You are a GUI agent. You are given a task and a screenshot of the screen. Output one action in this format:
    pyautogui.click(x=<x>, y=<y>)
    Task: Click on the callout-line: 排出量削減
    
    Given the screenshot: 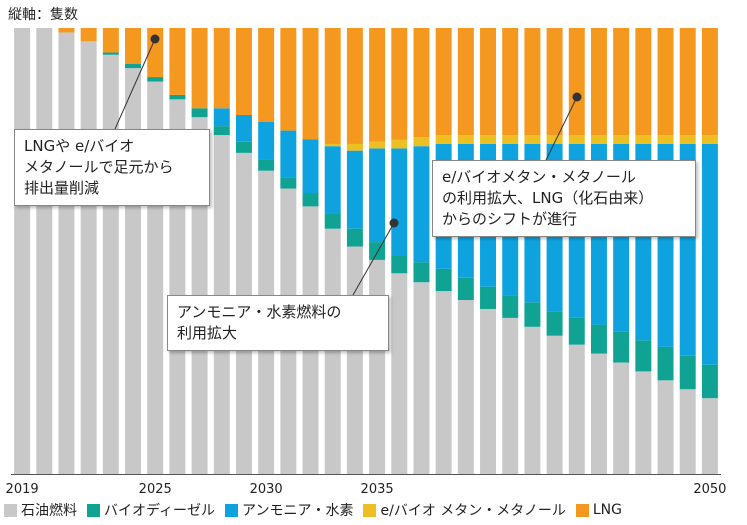 What is the action you would take?
    pyautogui.click(x=62, y=188)
    